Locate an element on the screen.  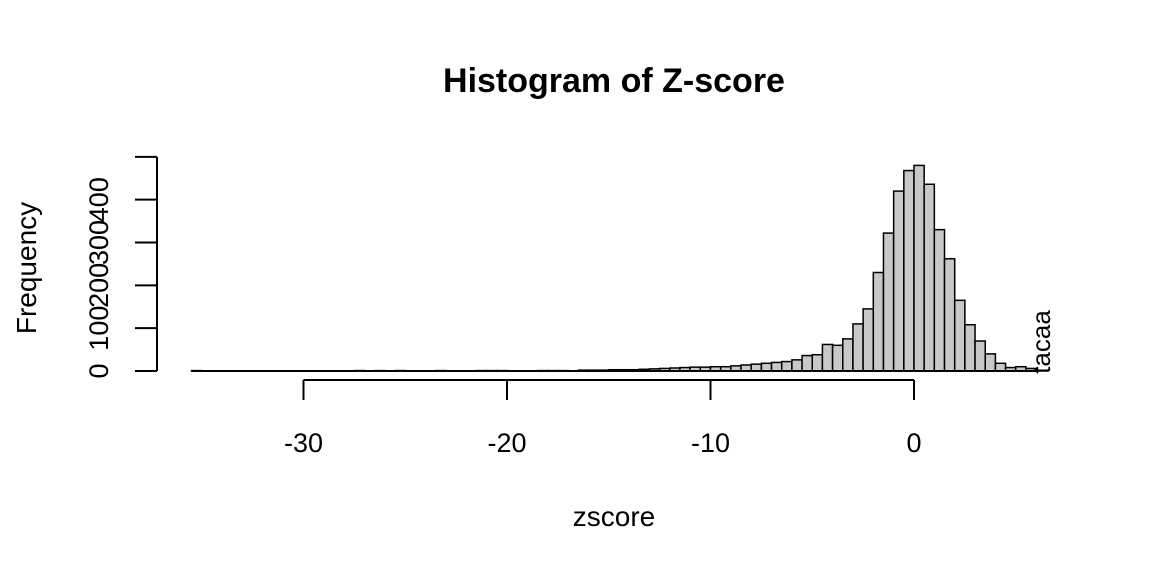
y-tick-label: 200 is located at coordinates (99, 285).